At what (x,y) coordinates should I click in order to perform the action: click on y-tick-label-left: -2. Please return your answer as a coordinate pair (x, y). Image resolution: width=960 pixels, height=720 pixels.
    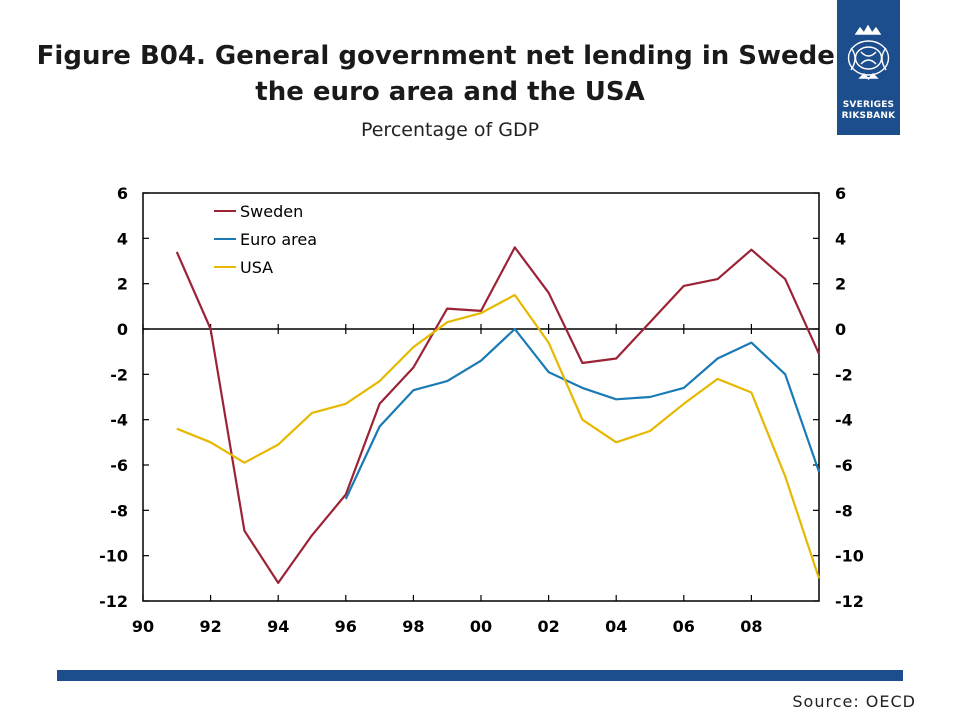
    Looking at the image, I should click on (119, 374).